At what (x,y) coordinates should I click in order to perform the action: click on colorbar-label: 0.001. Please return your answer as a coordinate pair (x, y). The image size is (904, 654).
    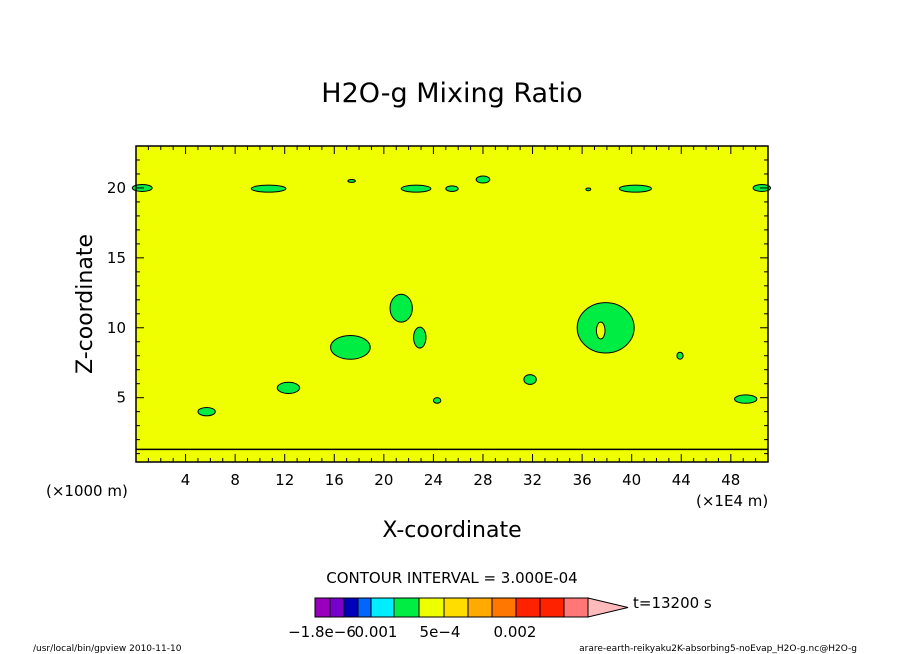
    Looking at the image, I should click on (376, 632).